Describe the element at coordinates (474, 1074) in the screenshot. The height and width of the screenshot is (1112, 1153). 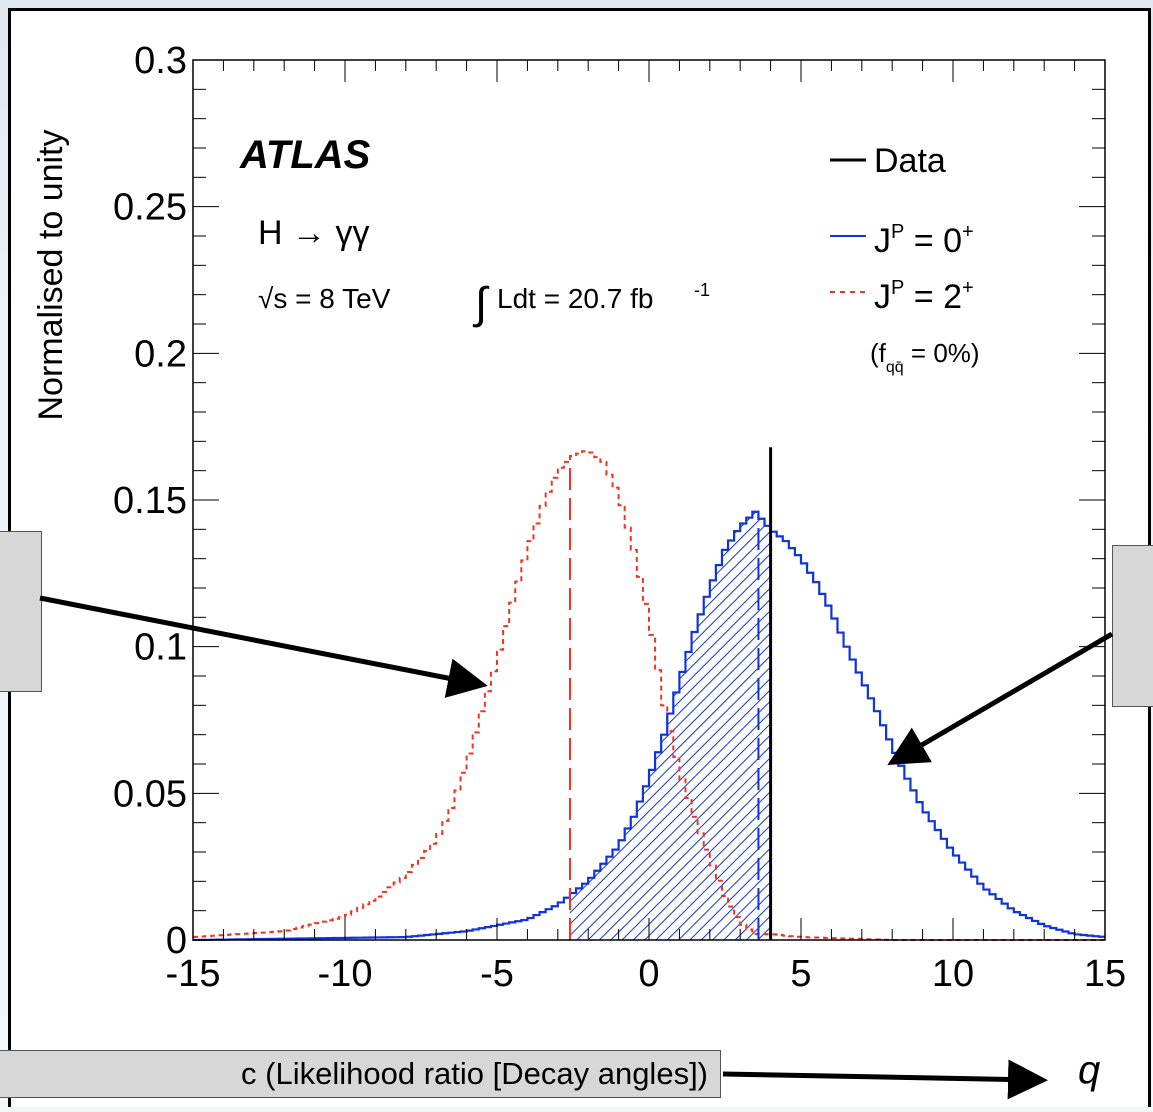
I see `callout-bottom-text: c (Likelihood ratio [Decay angles])` at that location.